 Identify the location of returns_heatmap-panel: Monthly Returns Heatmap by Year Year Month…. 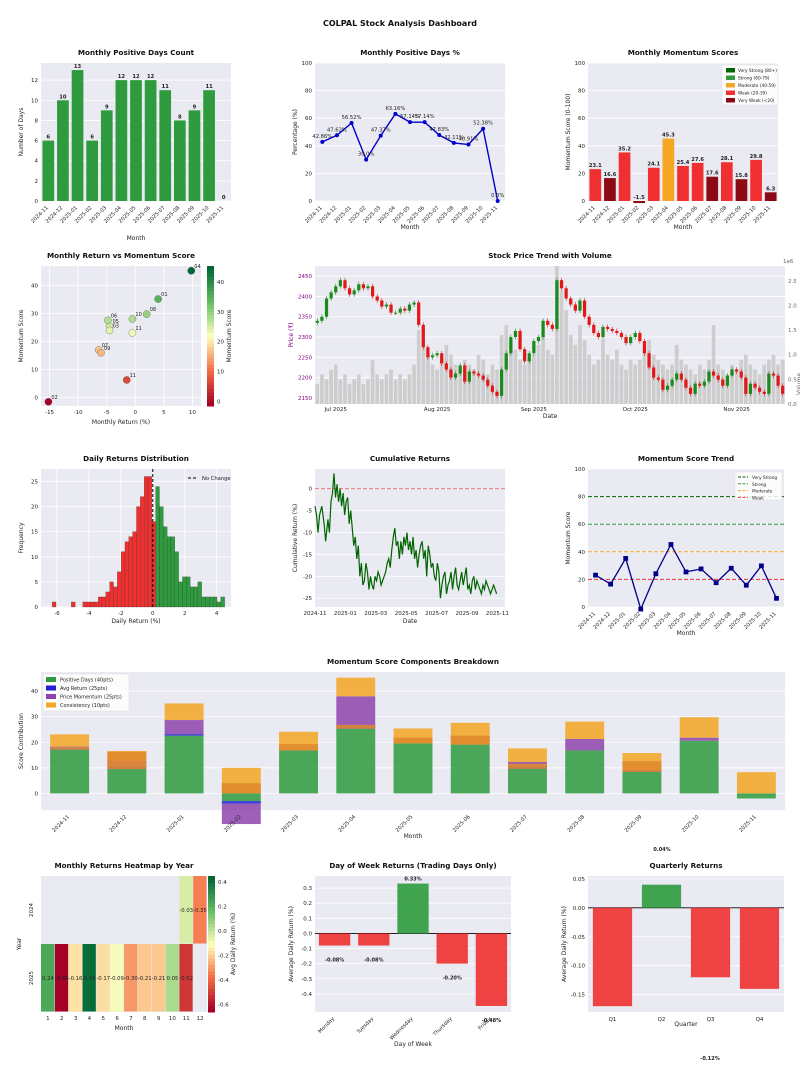
(126, 946).